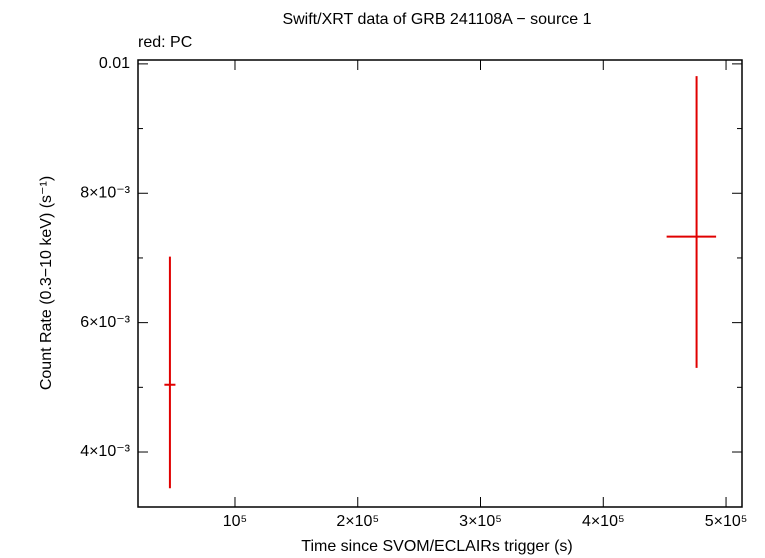 The width and height of the screenshot is (765, 558). I want to click on y-tick-label: 8×10⁻³, so click(105, 192).